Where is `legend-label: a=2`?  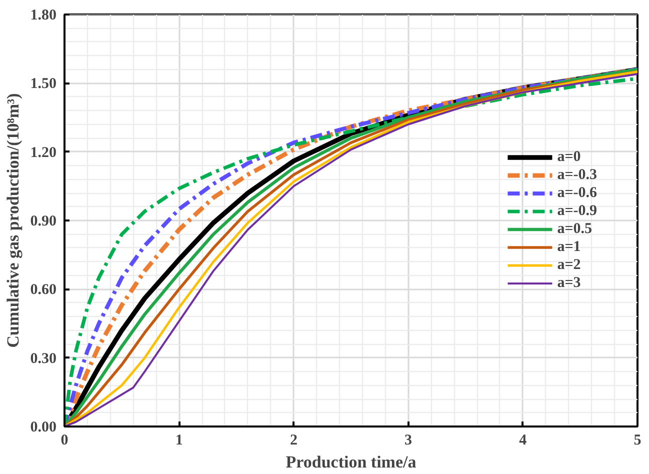 legend-label: a=2 is located at coordinates (569, 265).